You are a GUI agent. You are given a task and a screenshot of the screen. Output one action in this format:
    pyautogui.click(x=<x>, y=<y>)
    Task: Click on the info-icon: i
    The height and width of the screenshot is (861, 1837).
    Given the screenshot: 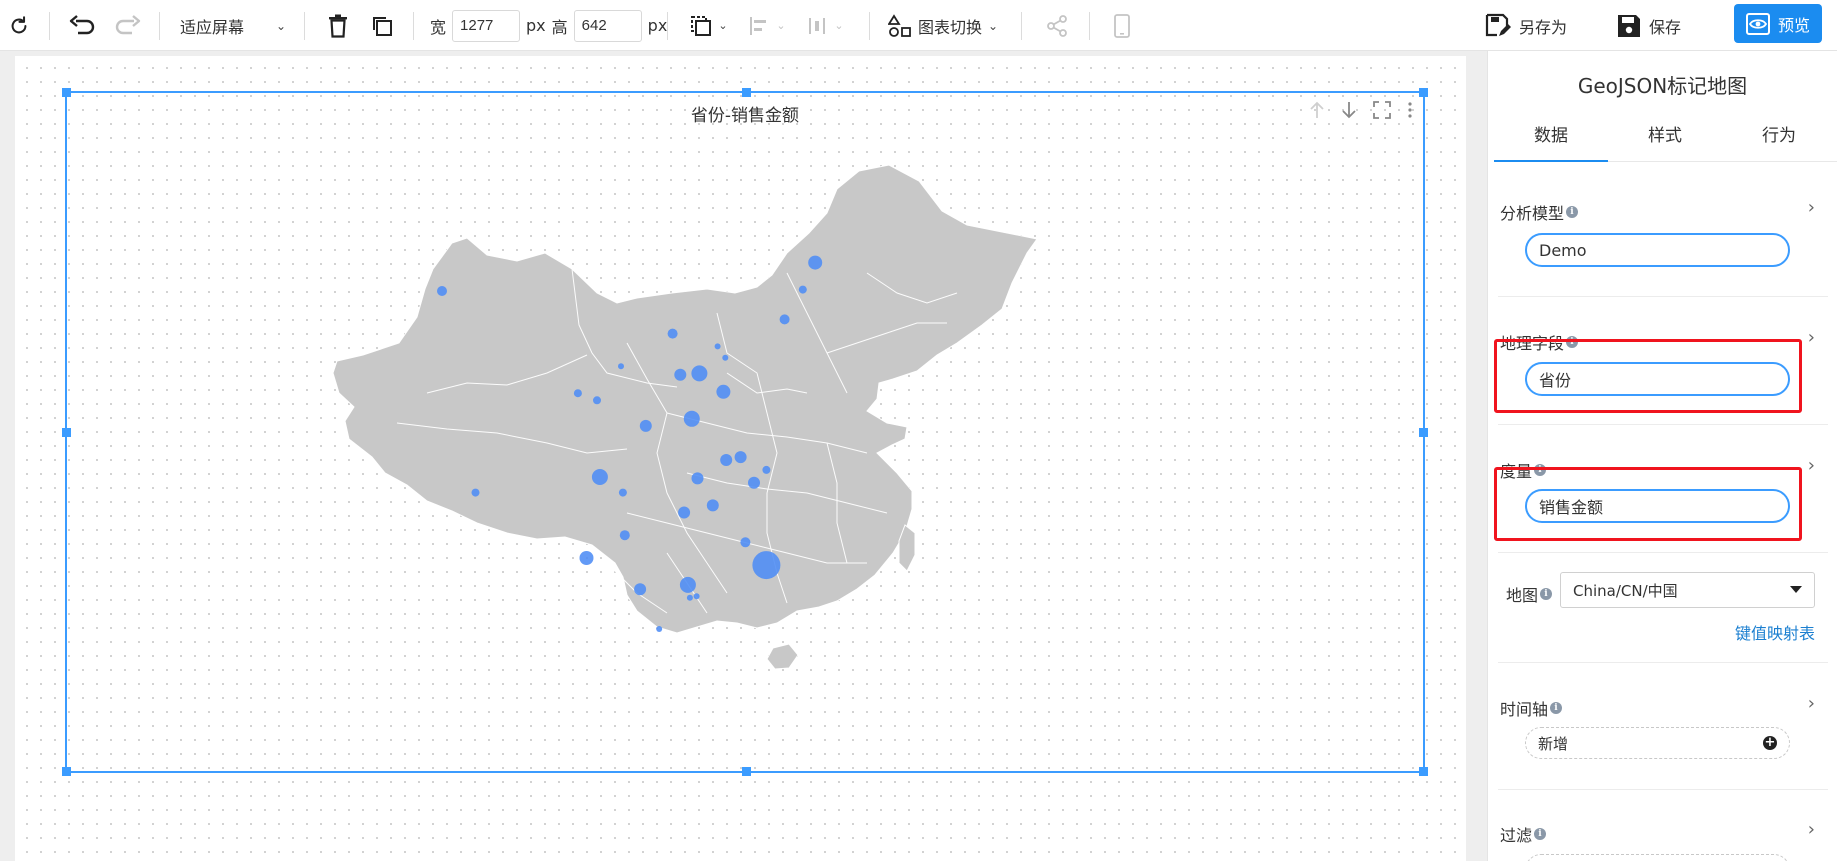 What is the action you would take?
    pyautogui.click(x=1540, y=834)
    